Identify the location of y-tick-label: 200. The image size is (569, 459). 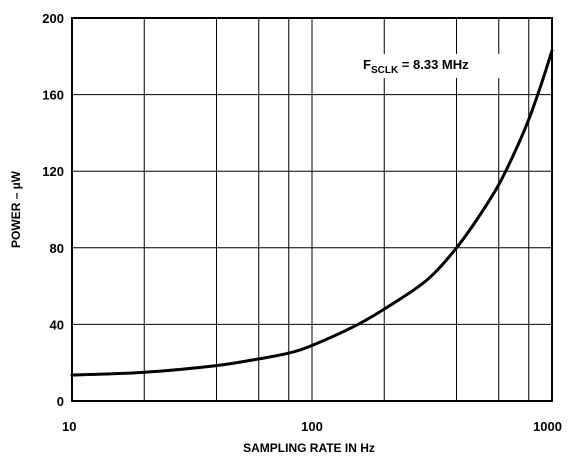
(53, 18).